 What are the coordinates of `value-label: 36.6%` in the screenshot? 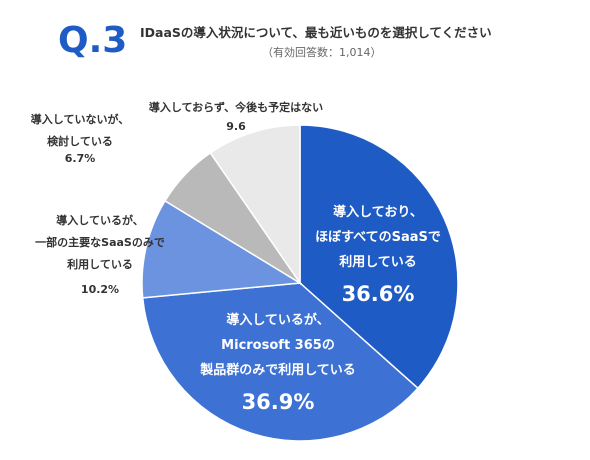 It's located at (378, 294).